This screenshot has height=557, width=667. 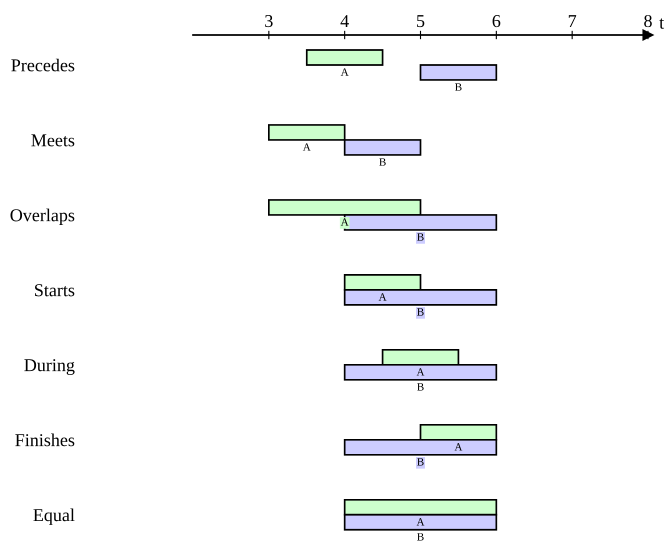 I want to click on x2-axis-title: t, so click(x=661, y=23).